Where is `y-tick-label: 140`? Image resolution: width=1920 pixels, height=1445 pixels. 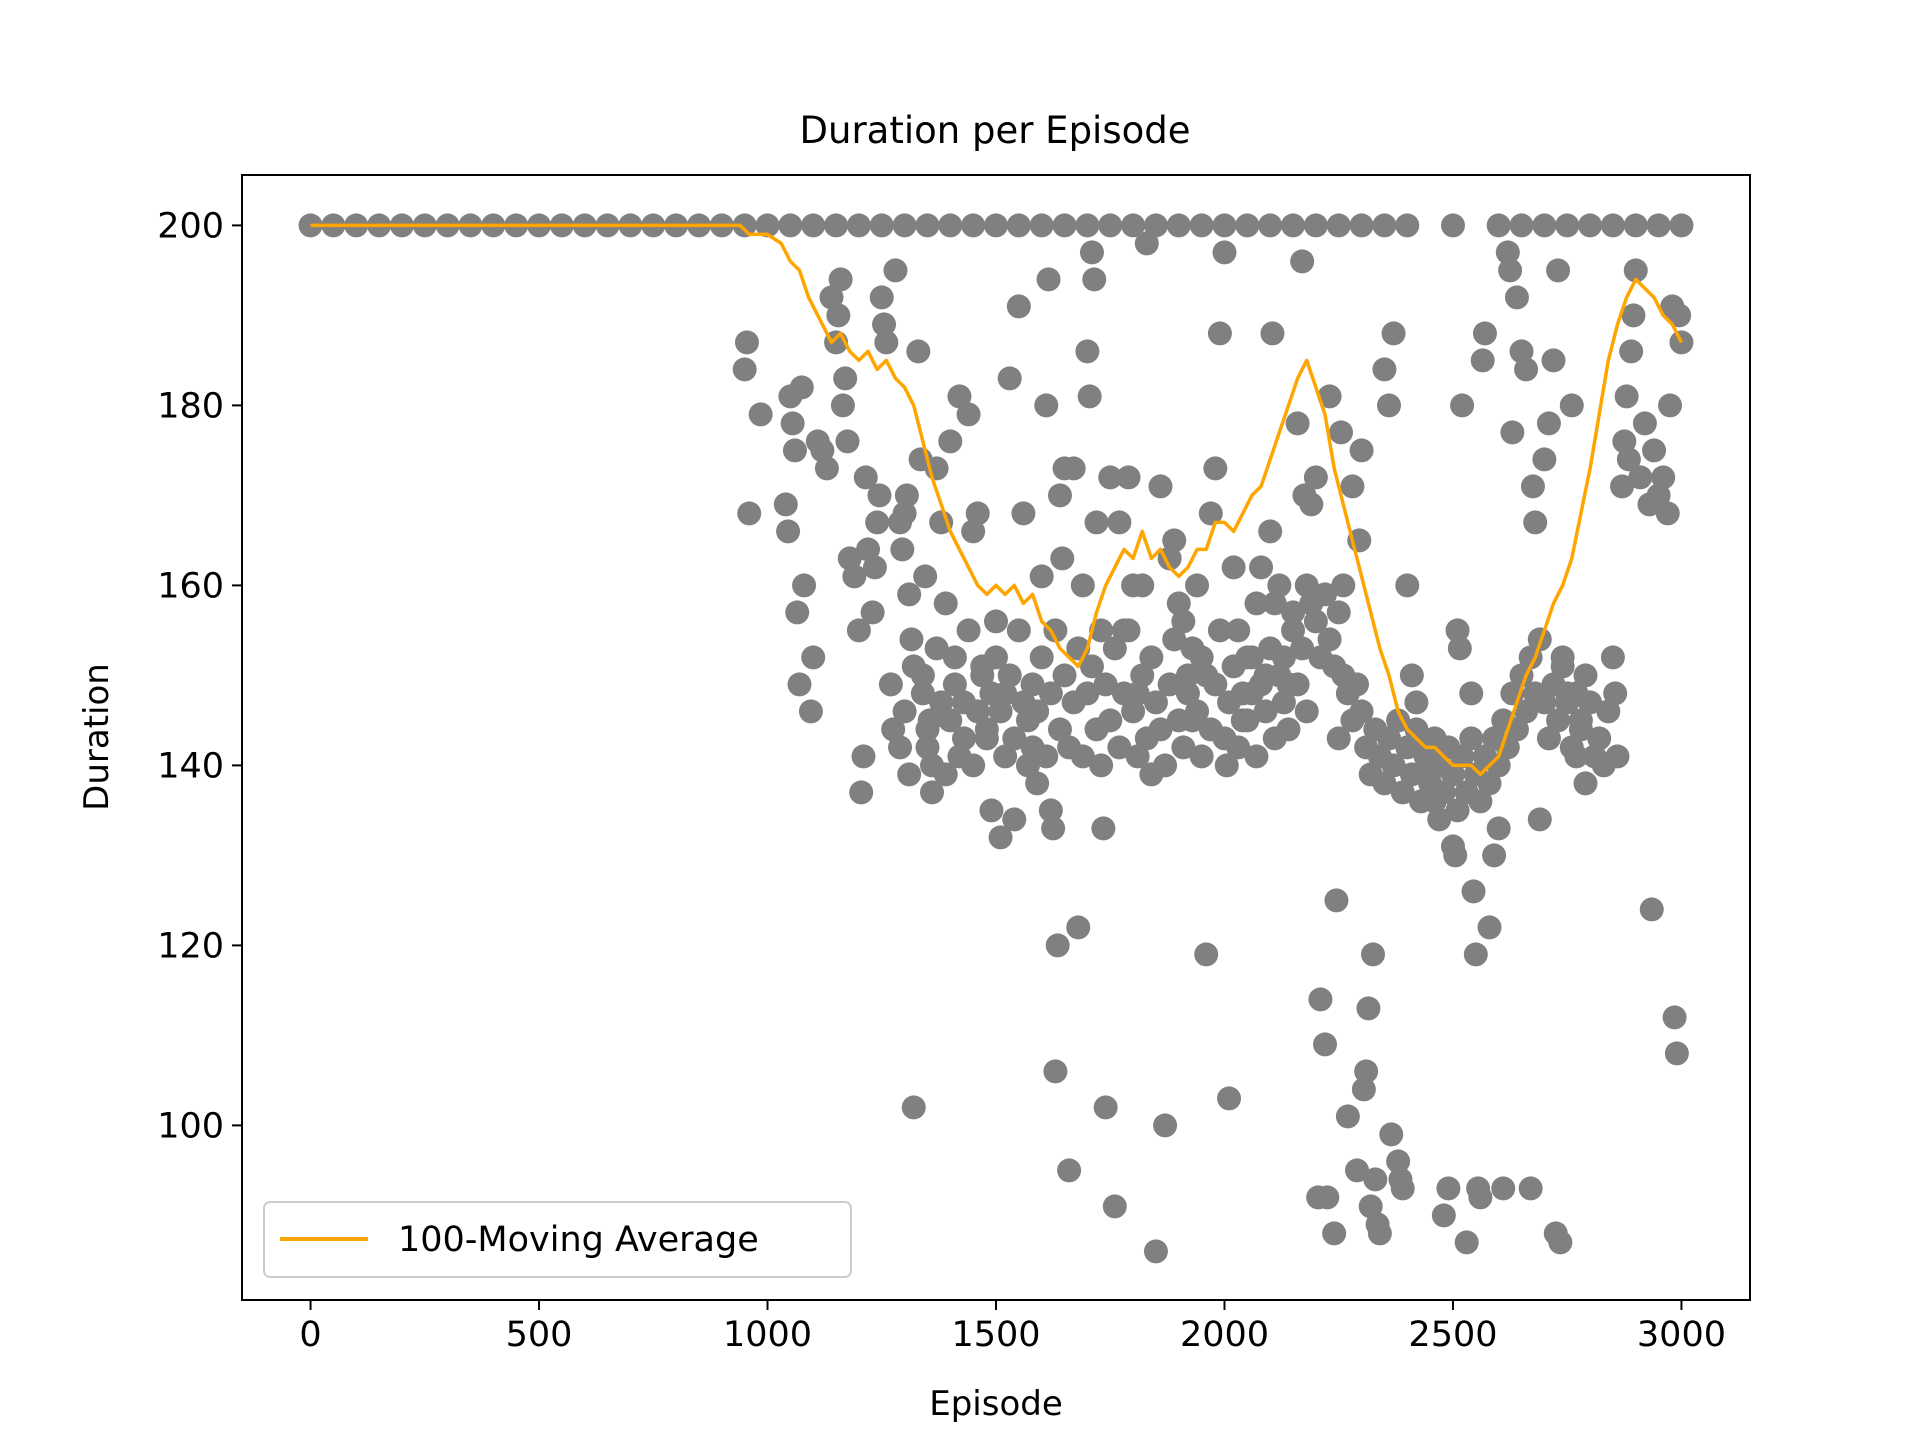 y-tick-label: 140 is located at coordinates (190, 766).